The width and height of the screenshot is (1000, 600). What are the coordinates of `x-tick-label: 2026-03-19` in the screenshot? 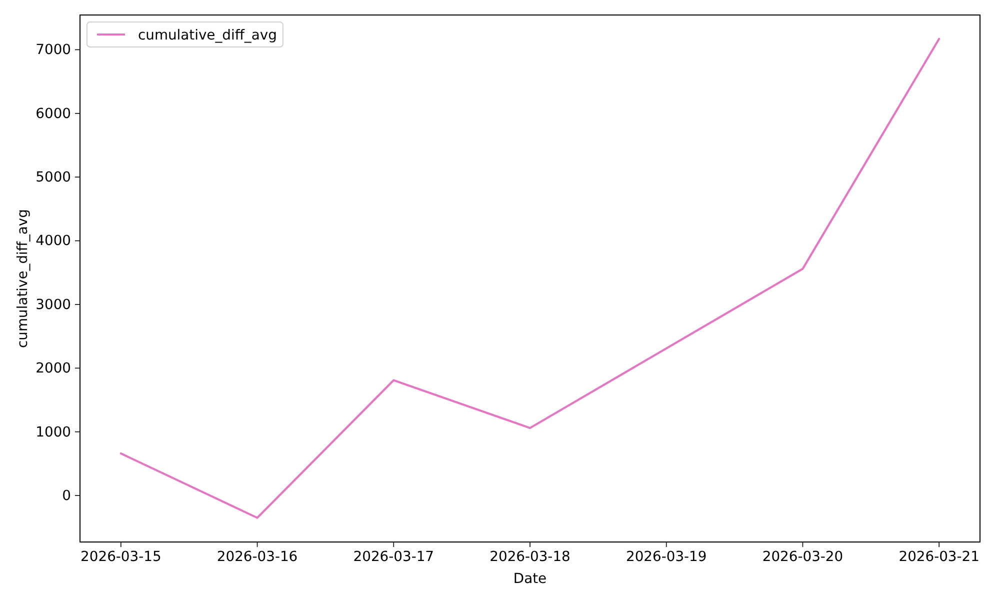 It's located at (666, 556).